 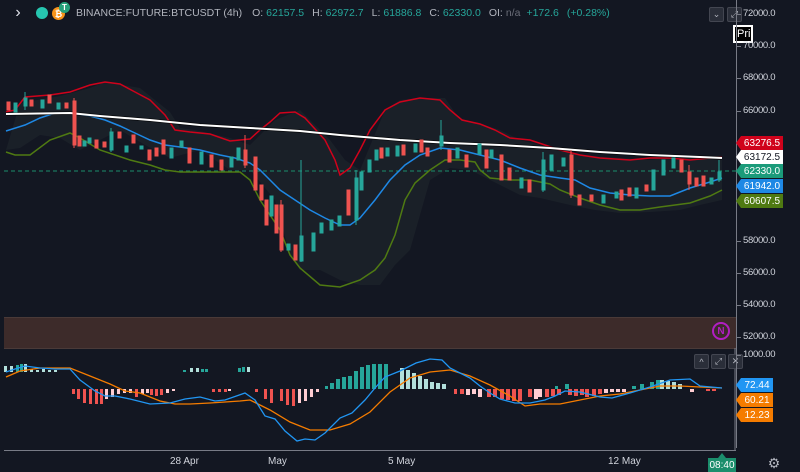 What do you see at coordinates (759, 157) in the screenshot?
I see `ma-price-tag: 63172.5` at bounding box center [759, 157].